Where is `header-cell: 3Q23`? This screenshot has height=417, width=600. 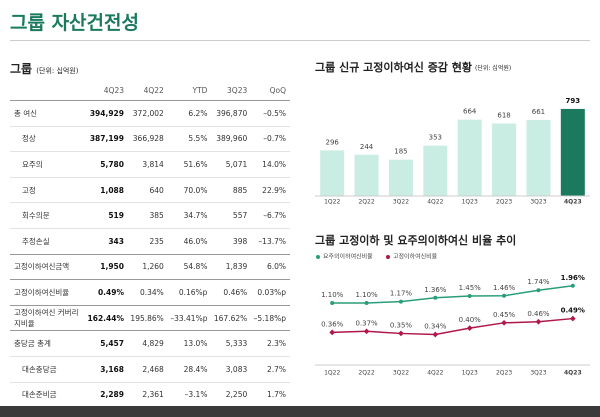 header-cell: 3Q23 is located at coordinates (231, 90).